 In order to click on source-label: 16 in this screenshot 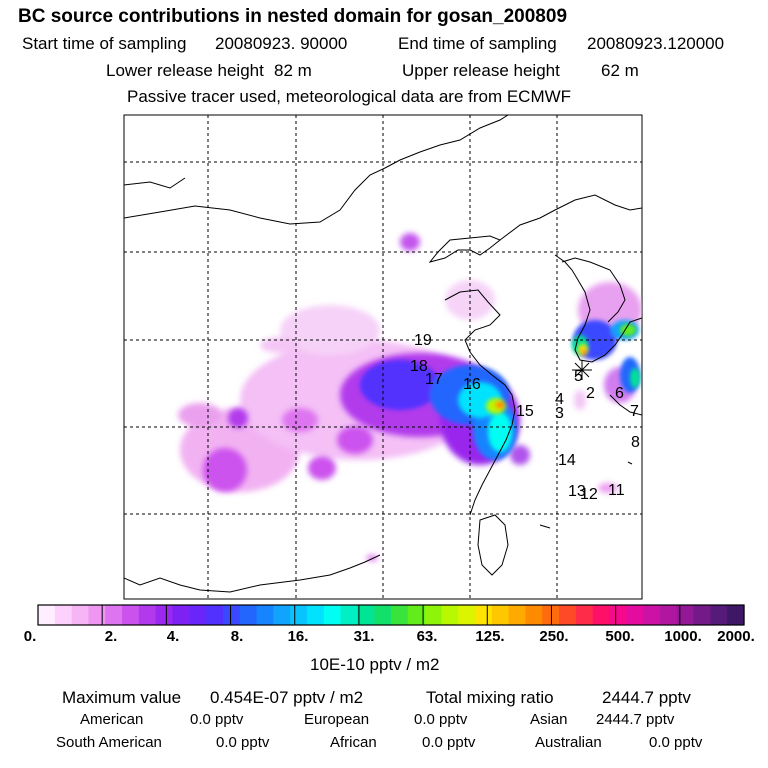, I will do `click(472, 384)`.